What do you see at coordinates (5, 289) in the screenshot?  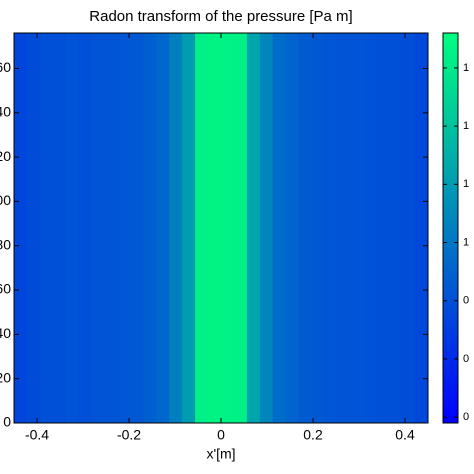 I see `y-tick-label: 60` at bounding box center [5, 289].